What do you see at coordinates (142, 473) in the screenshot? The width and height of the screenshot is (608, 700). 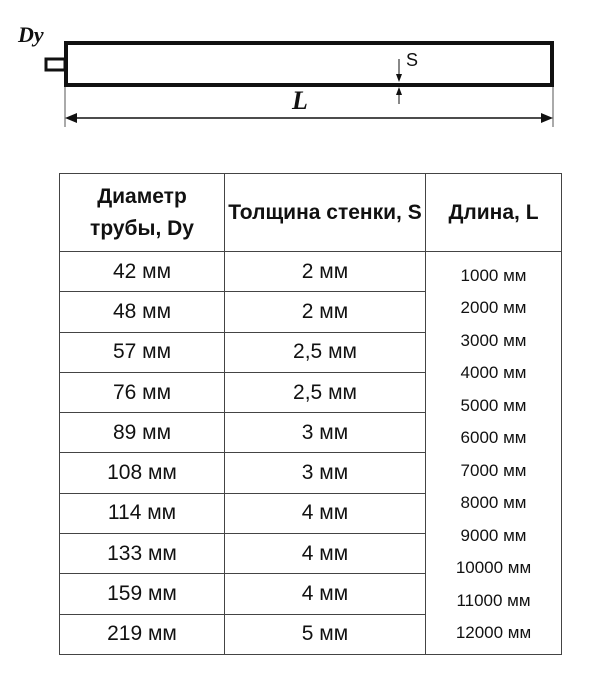 I see `diameter-cell: 108 мм` at bounding box center [142, 473].